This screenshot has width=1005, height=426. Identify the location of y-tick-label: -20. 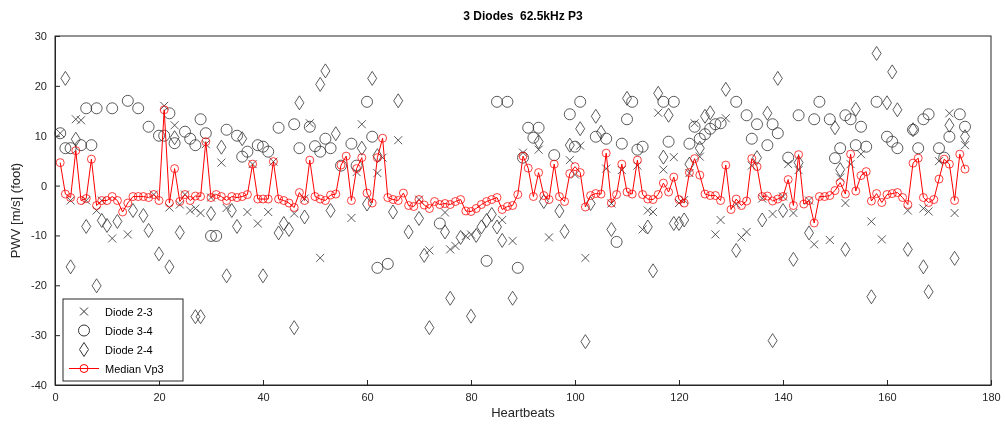
(39, 285).